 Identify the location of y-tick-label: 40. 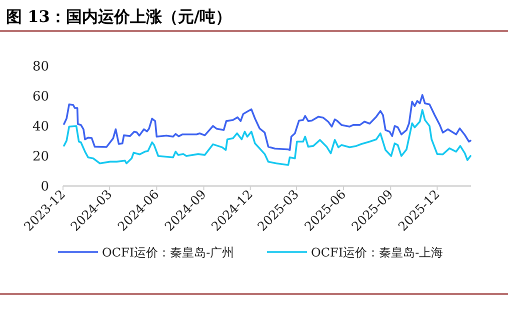
(40, 127).